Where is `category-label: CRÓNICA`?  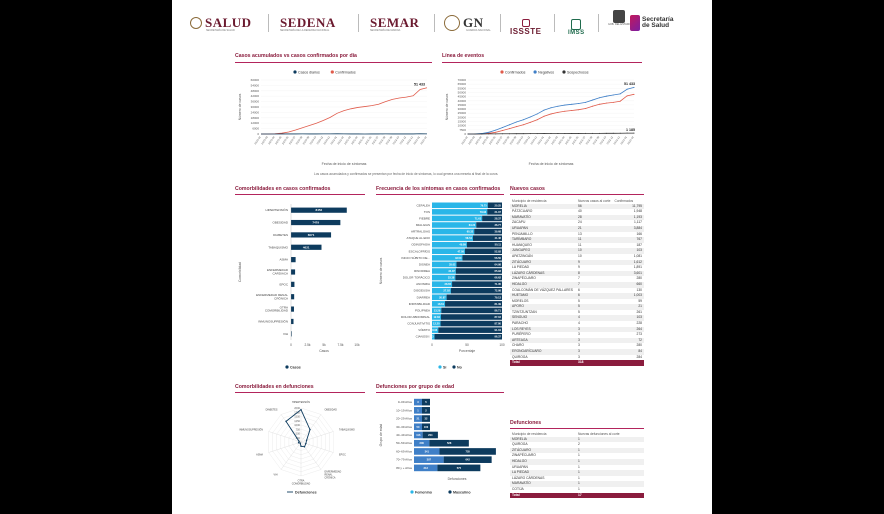 category-label: CRÓNICA is located at coordinates (281, 297).